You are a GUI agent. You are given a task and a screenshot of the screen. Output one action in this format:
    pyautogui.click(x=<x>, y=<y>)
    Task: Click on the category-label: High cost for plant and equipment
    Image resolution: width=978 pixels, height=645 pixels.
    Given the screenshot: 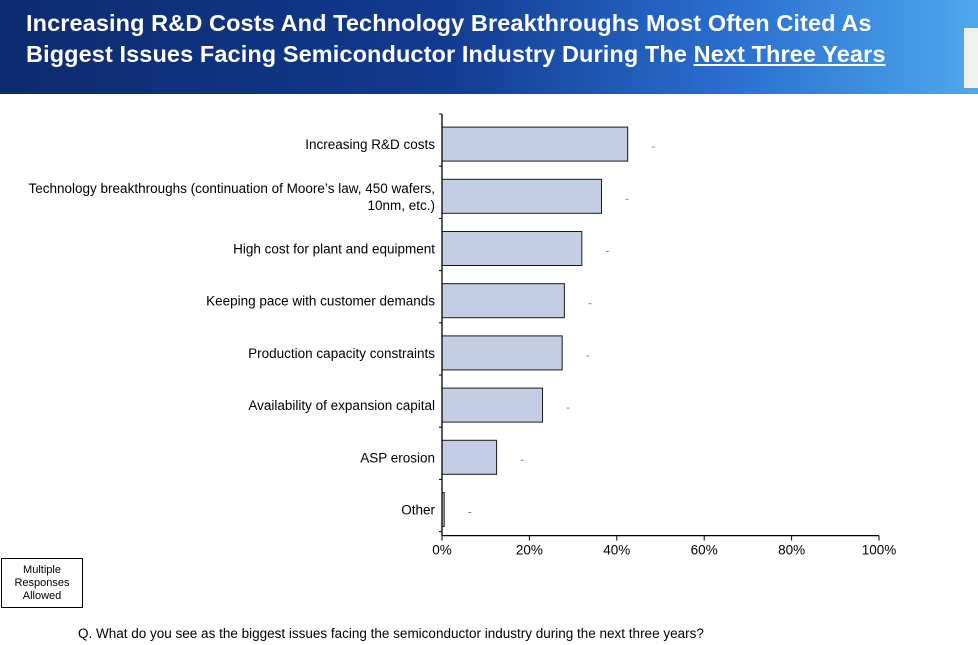 What is the action you would take?
    pyautogui.click(x=334, y=249)
    